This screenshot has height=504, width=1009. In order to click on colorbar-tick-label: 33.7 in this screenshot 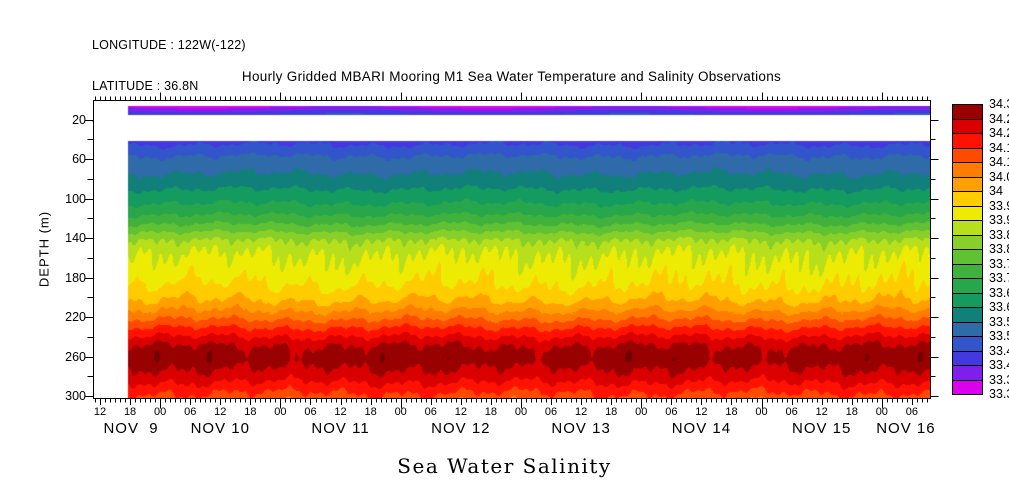, I will do `click(999, 278)`.